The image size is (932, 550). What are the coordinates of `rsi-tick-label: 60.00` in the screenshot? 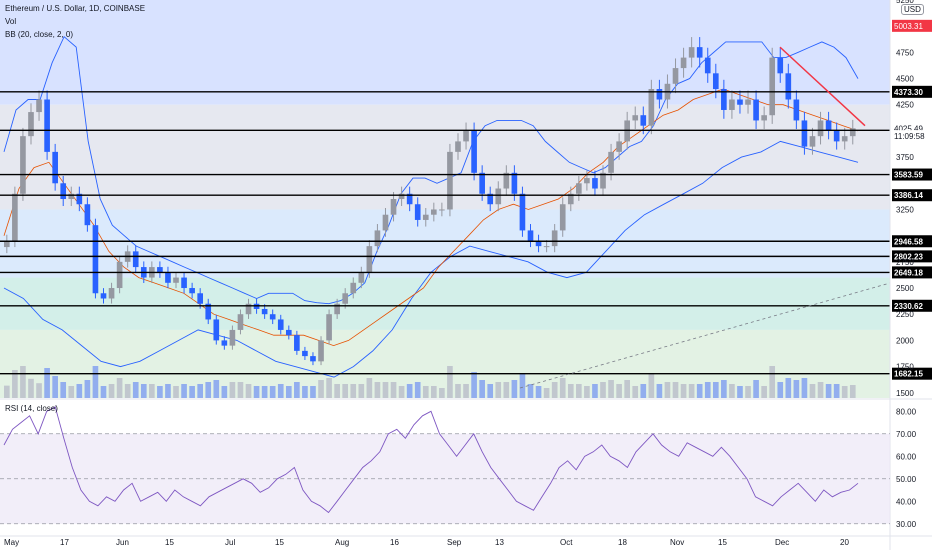 It's located at (906, 456).